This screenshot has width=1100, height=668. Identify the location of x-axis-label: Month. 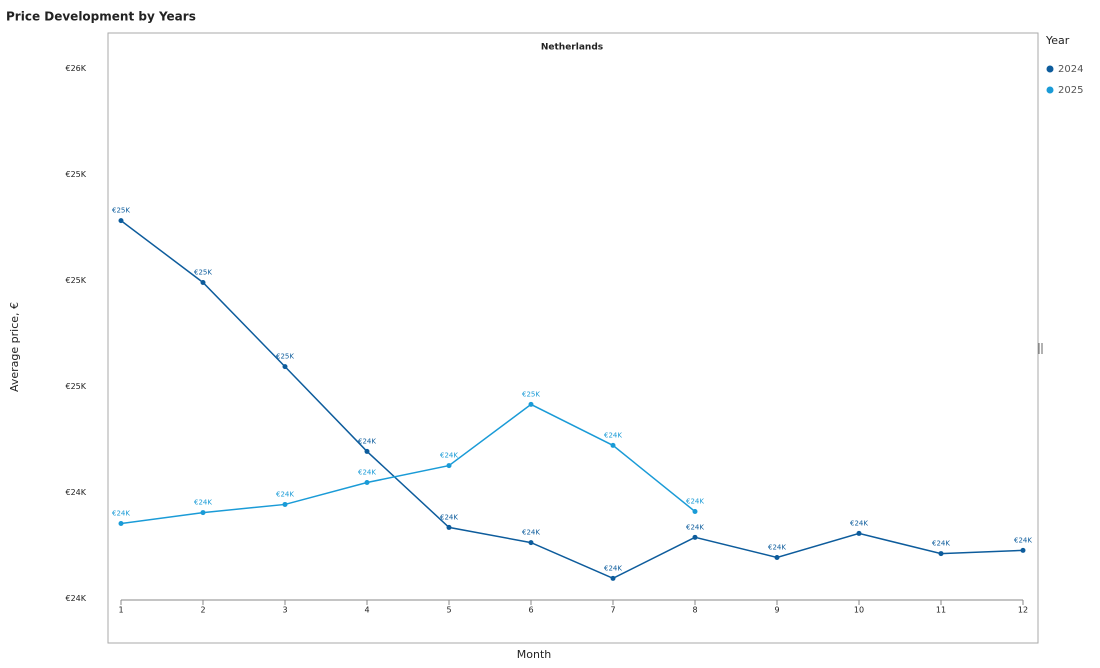
(534, 654).